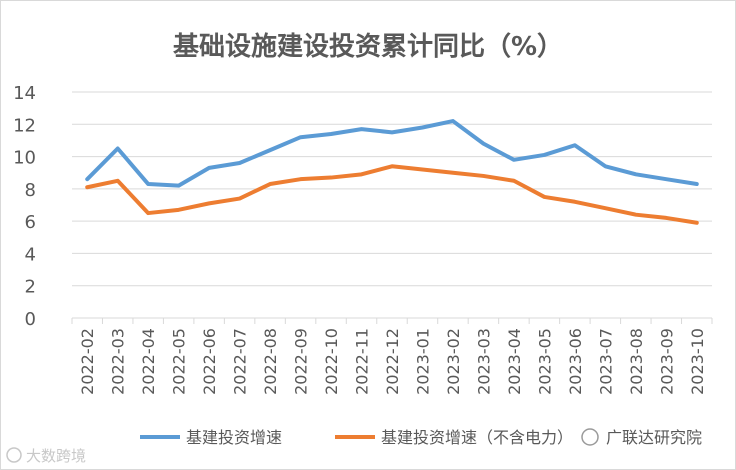 The height and width of the screenshot is (470, 736). I want to click on x-tick-label: 2023-07, so click(605, 361).